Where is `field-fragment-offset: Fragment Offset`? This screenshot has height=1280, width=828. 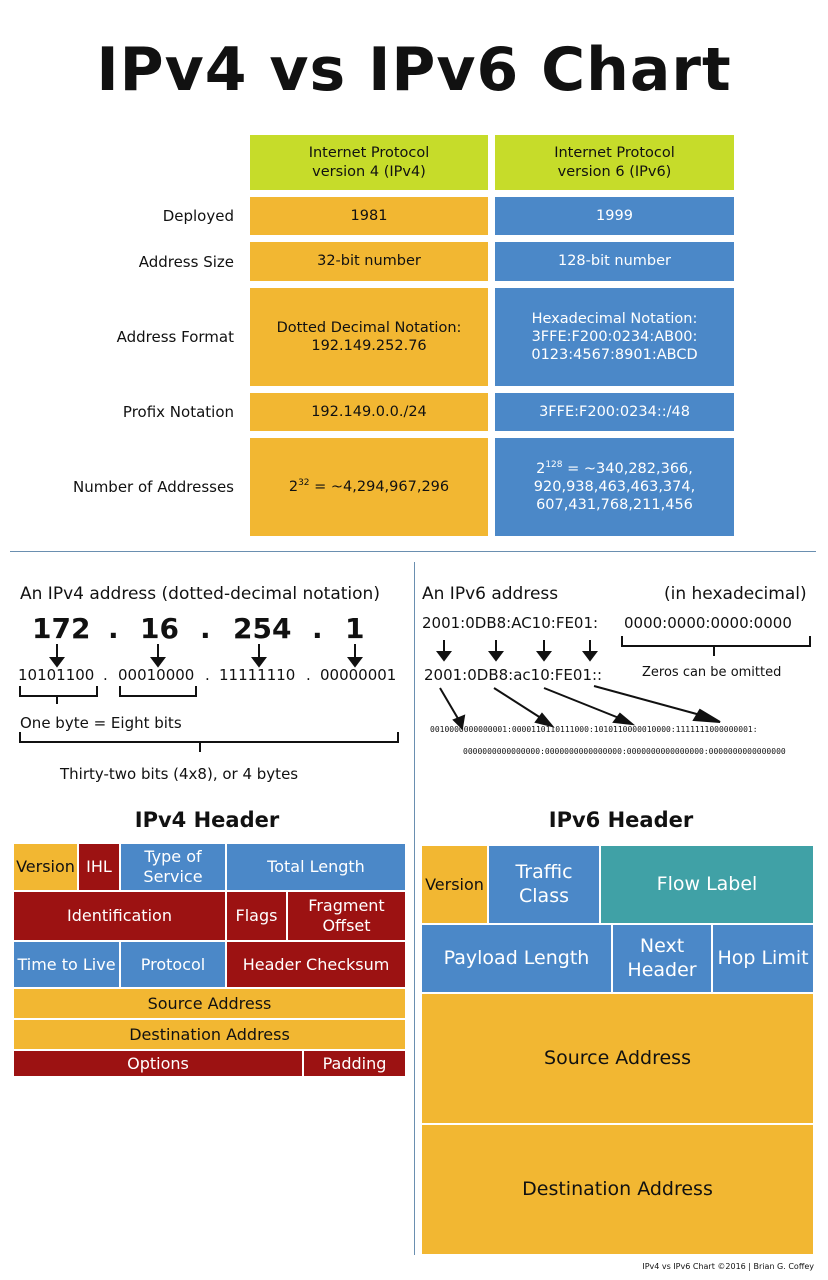 field-fragment-offset: Fragment Offset is located at coordinates (346, 916).